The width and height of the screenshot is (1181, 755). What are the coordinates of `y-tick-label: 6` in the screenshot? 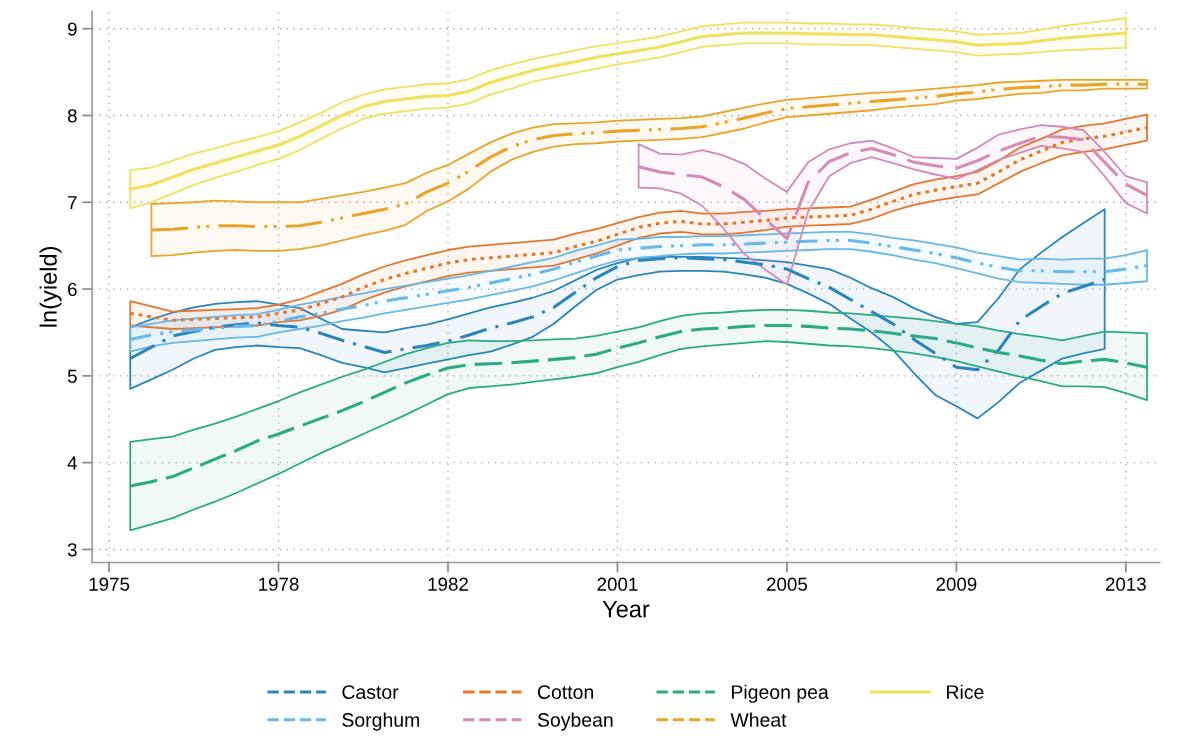 It's located at (72, 289).